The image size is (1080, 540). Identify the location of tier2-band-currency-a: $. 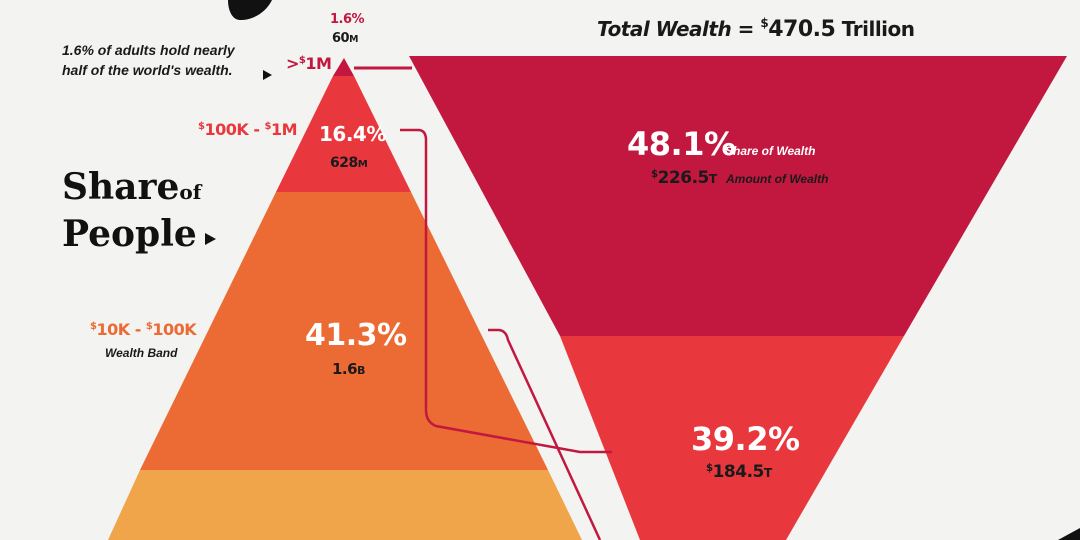
(93, 326).